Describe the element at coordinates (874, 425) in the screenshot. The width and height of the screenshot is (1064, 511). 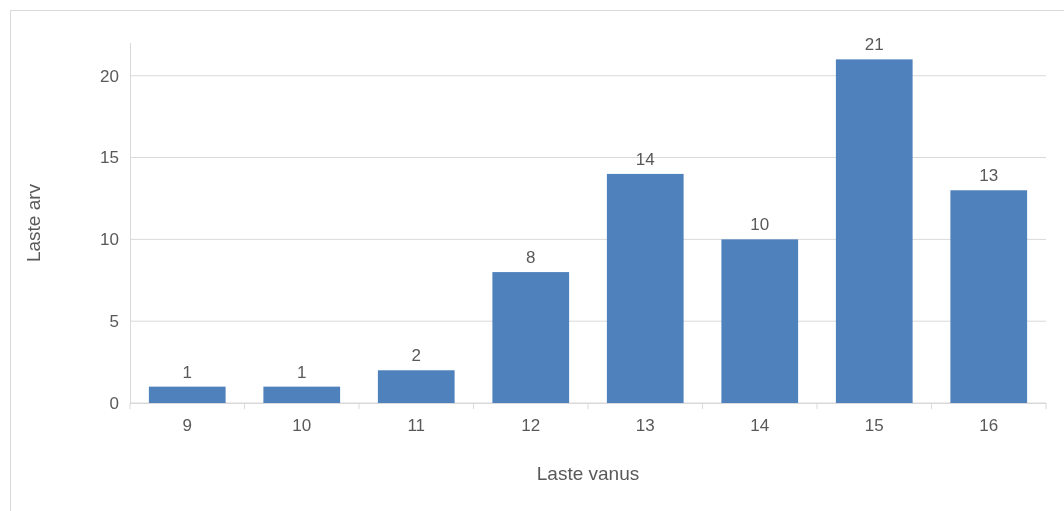
I see `x-tick-label: 15` at that location.